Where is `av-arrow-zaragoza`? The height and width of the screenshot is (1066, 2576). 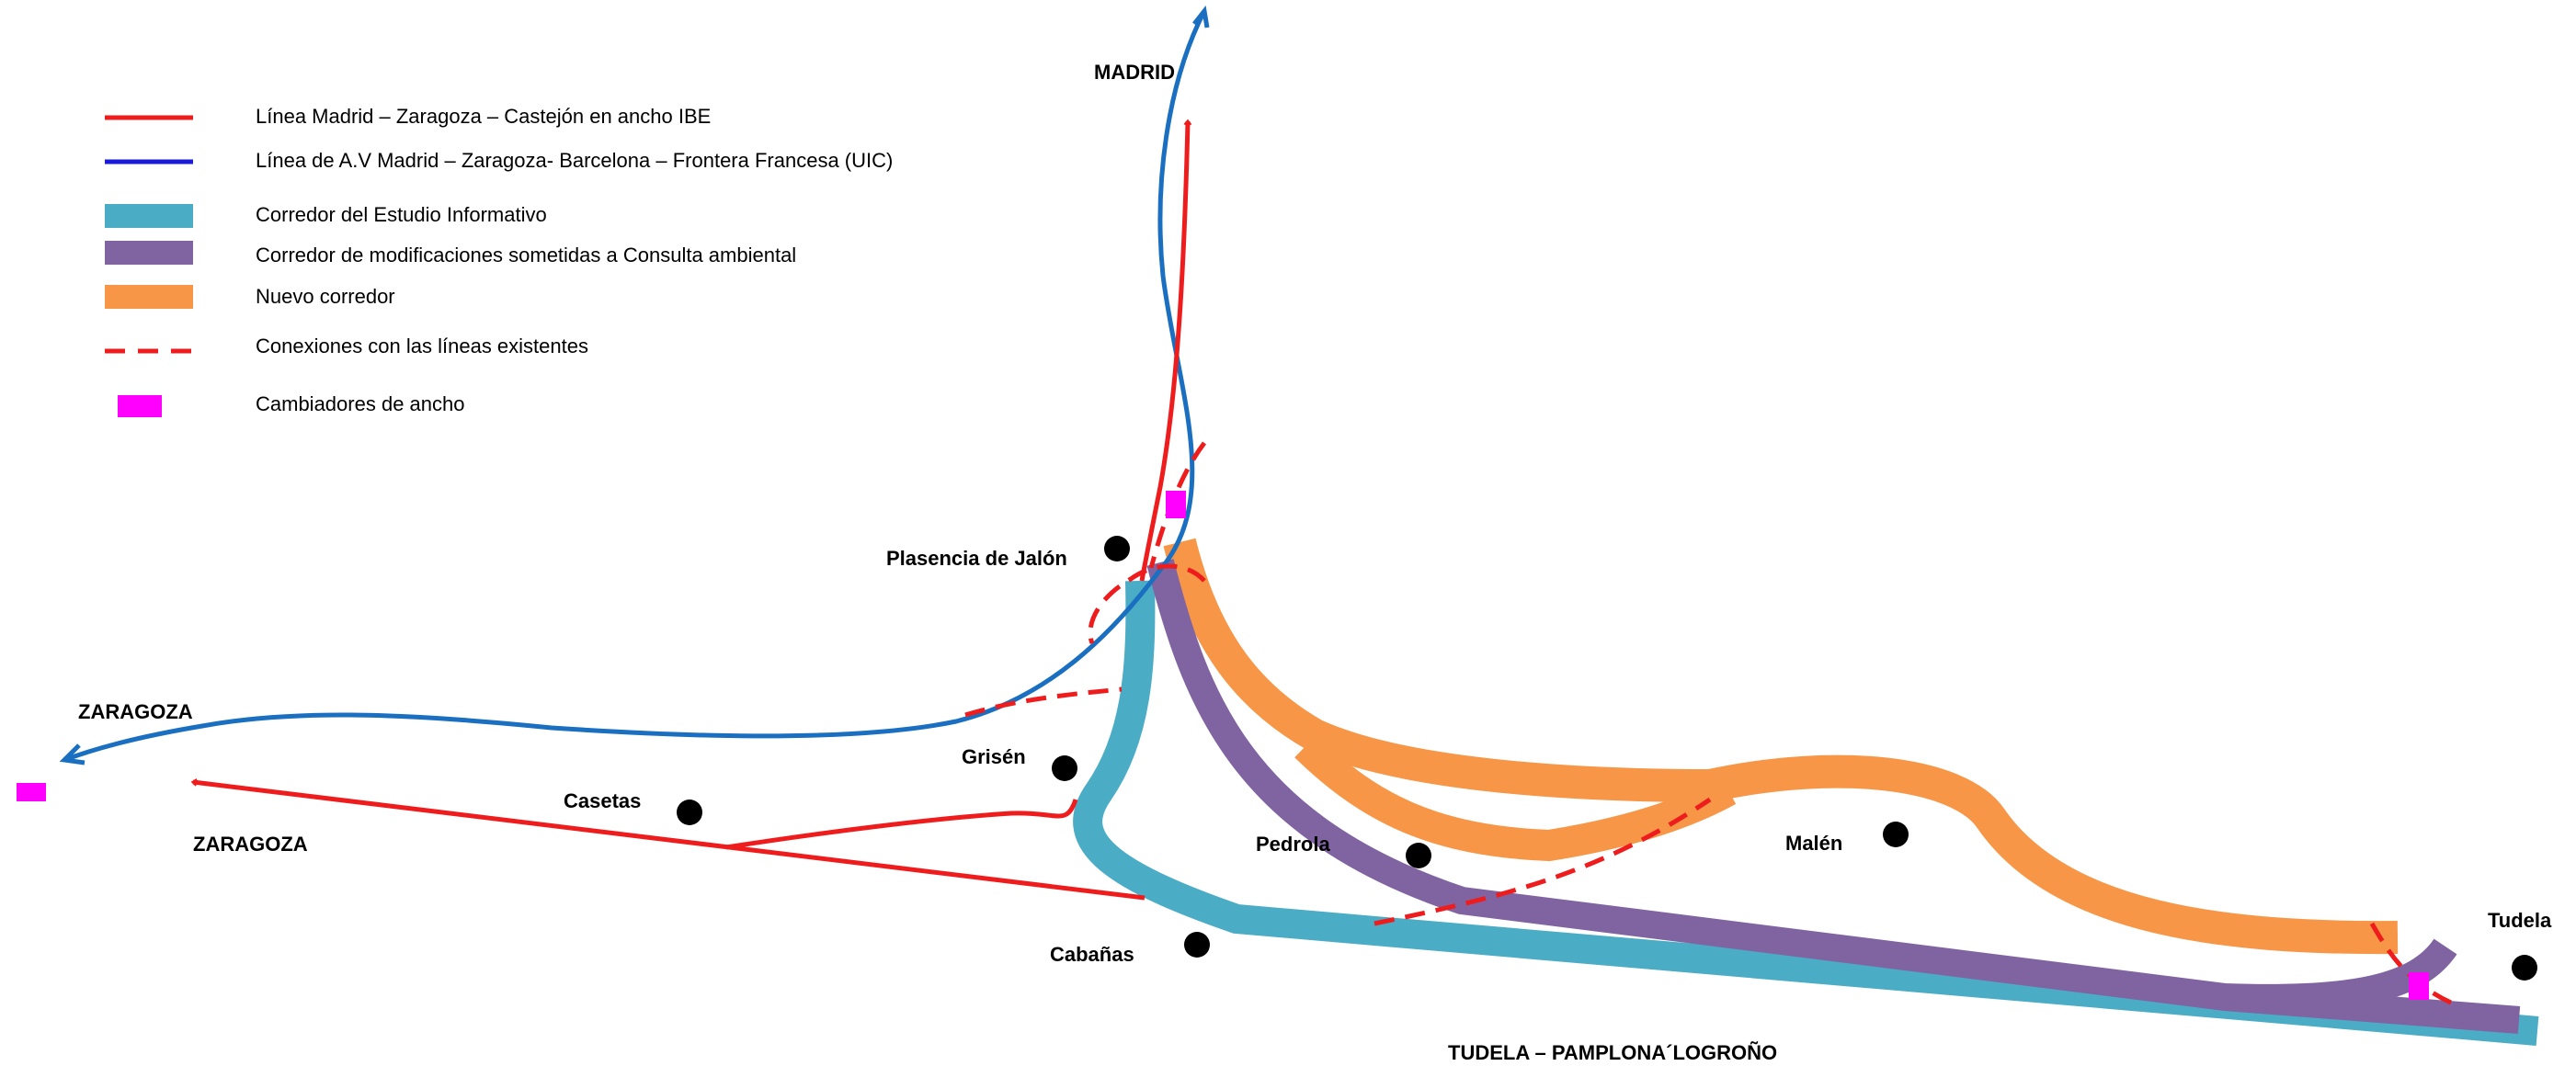
av-arrow-zaragoza is located at coordinates (72, 754).